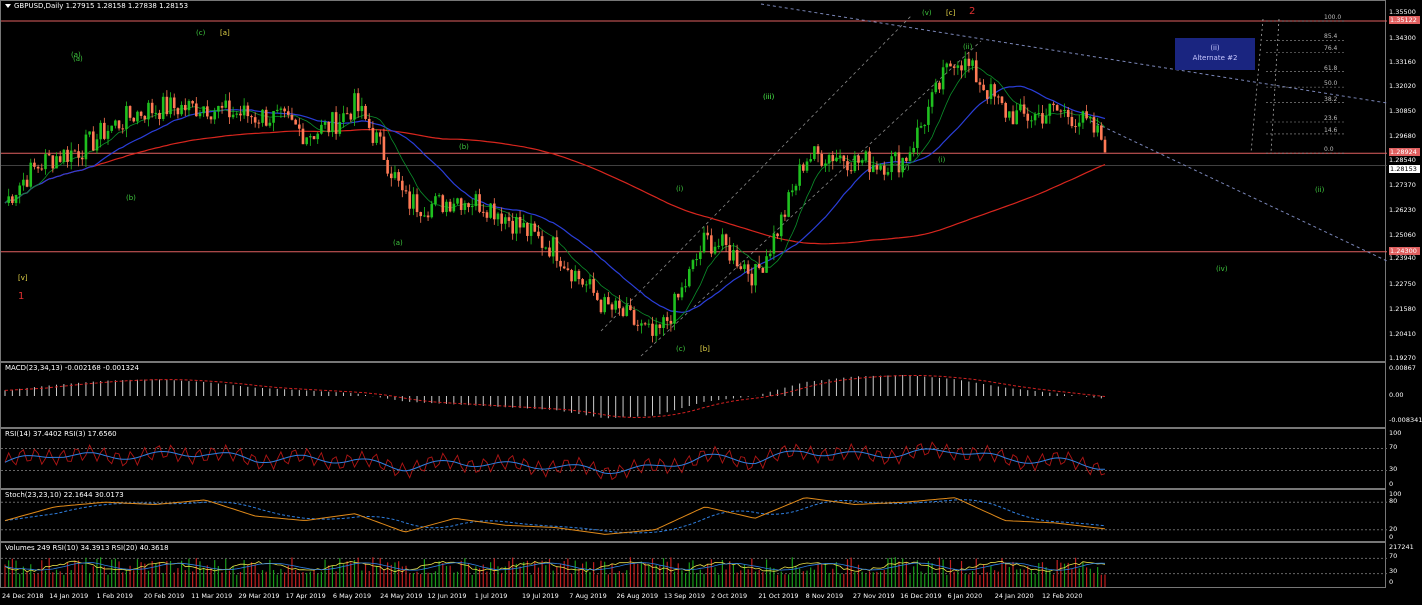 The height and width of the screenshot is (605, 1422). I want to click on date-tick: 24 May 2019, so click(401, 596).